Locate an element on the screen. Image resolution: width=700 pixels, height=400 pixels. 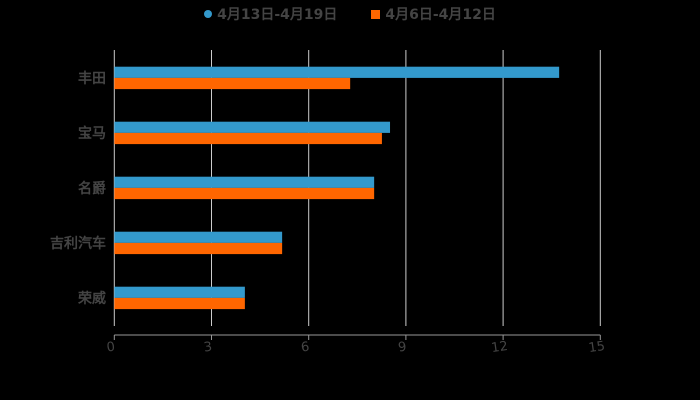
category-label: 荣威 is located at coordinates (91, 298).